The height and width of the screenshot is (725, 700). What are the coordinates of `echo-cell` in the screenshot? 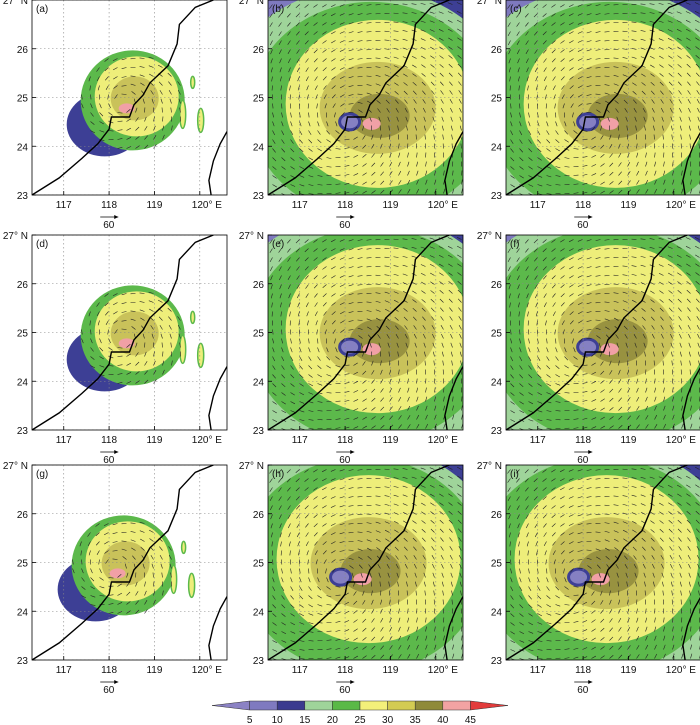 It's located at (200, 355).